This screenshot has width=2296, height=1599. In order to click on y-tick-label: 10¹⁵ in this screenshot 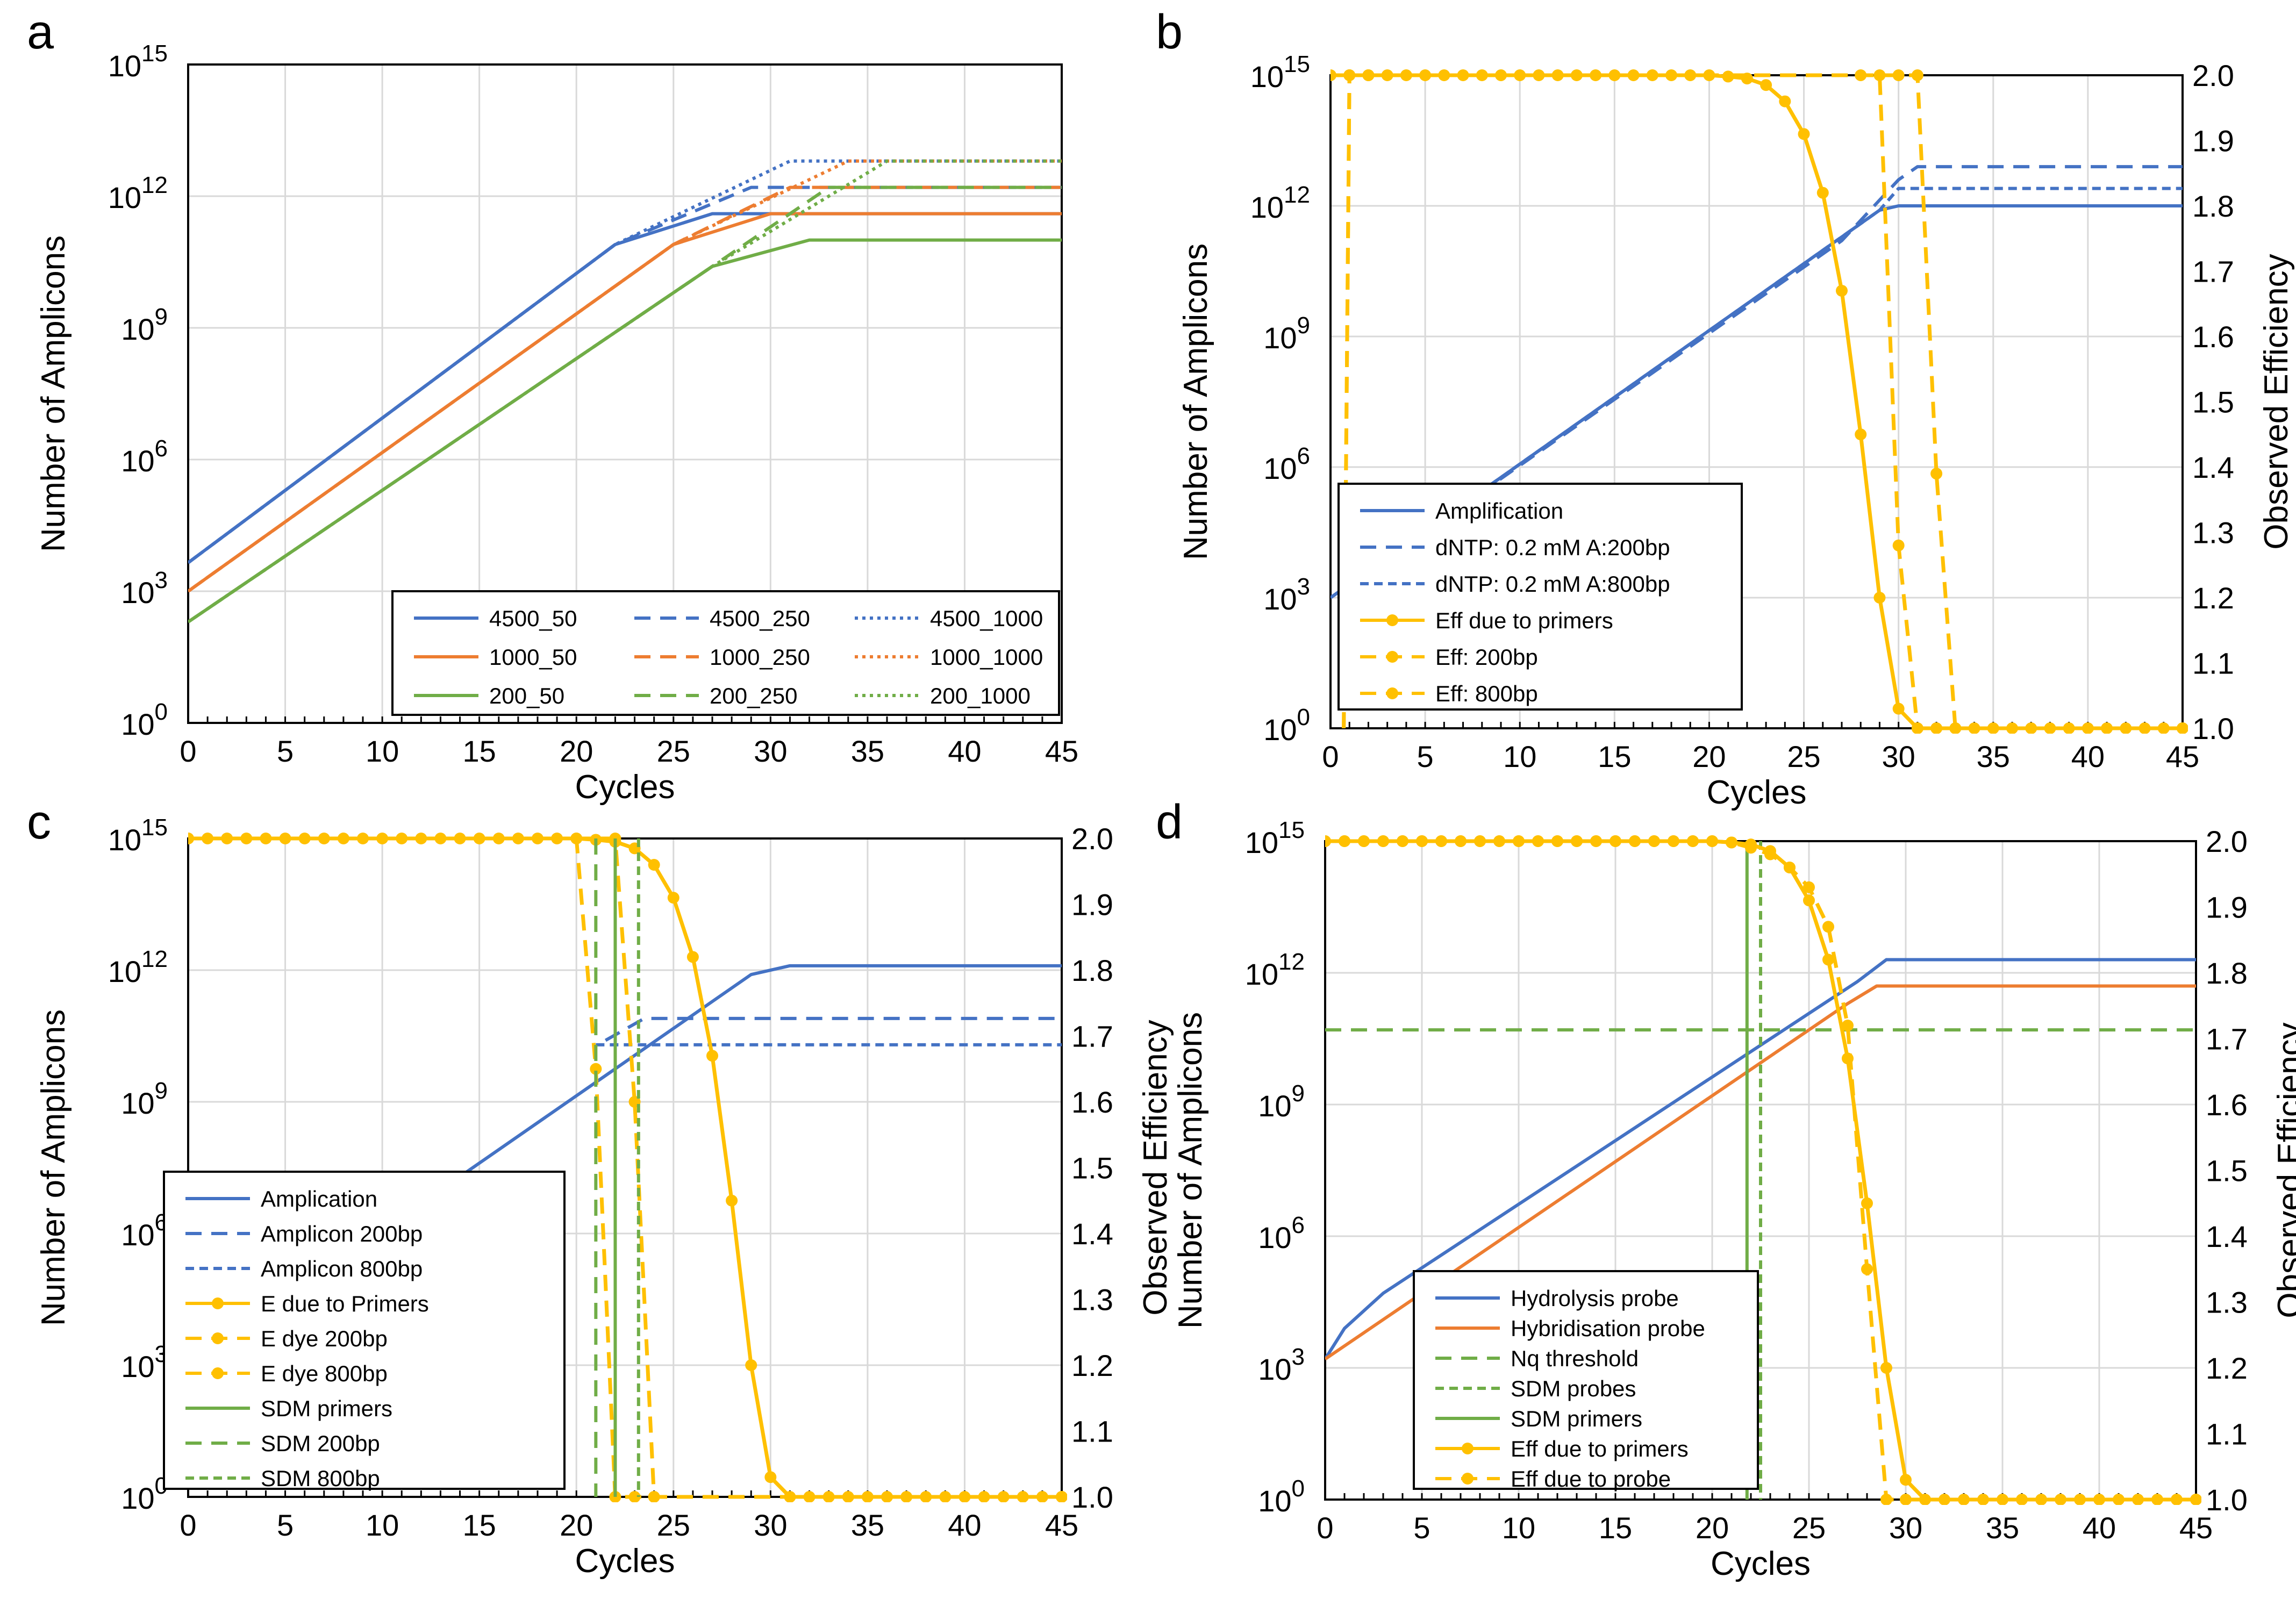, I will do `click(138, 835)`.